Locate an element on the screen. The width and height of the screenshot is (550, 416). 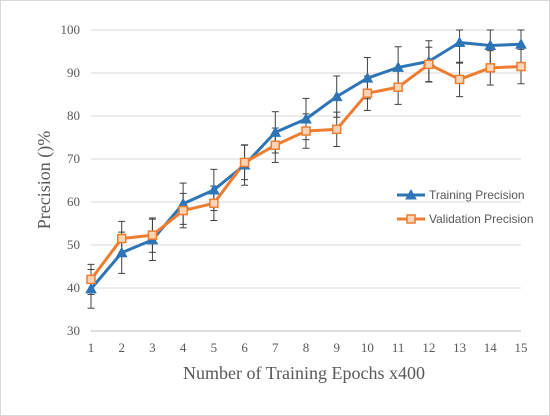
y-tick-label: 90 is located at coordinates (73, 72).